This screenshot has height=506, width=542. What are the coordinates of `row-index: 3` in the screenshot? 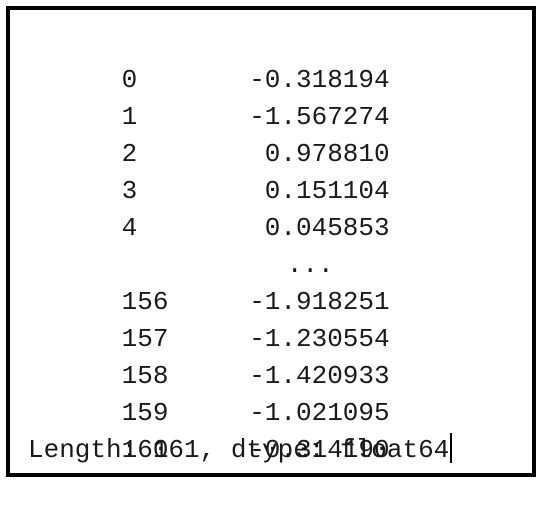 It's located at (129, 191).